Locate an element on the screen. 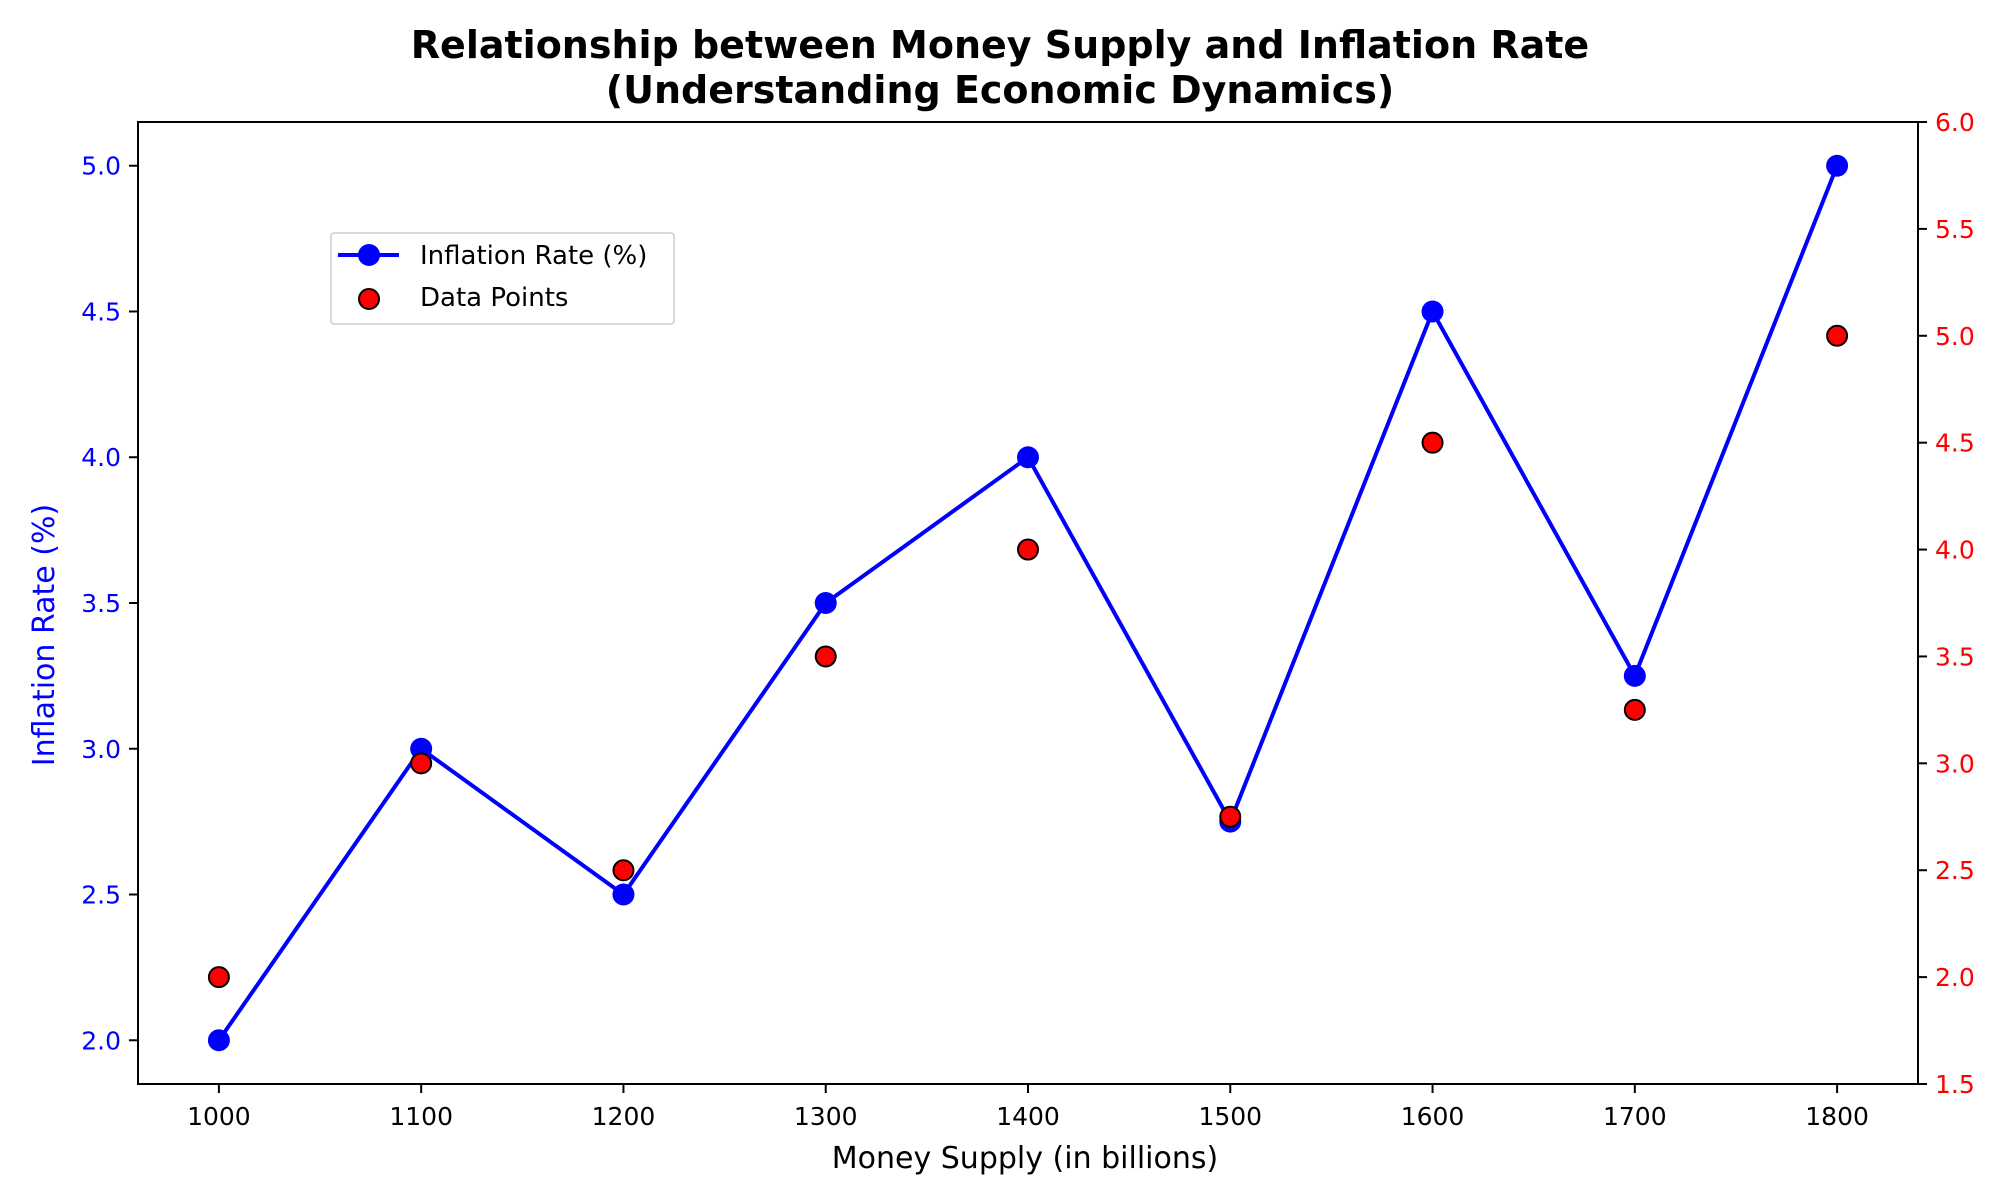 The height and width of the screenshot is (1200, 2000). y-tick-label: 3.5 is located at coordinates (101, 603).